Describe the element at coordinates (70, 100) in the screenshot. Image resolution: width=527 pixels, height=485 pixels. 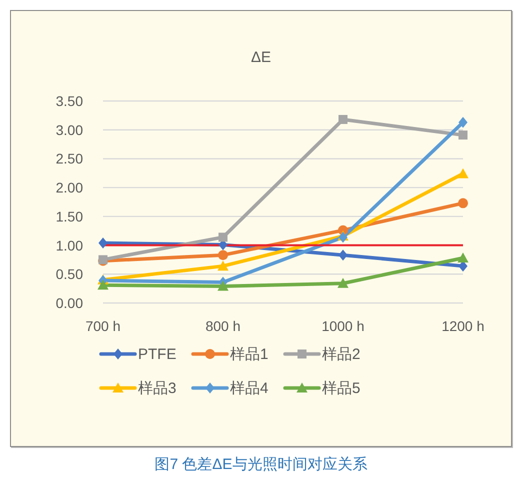
I see `y-tick-label: 3.50` at that location.